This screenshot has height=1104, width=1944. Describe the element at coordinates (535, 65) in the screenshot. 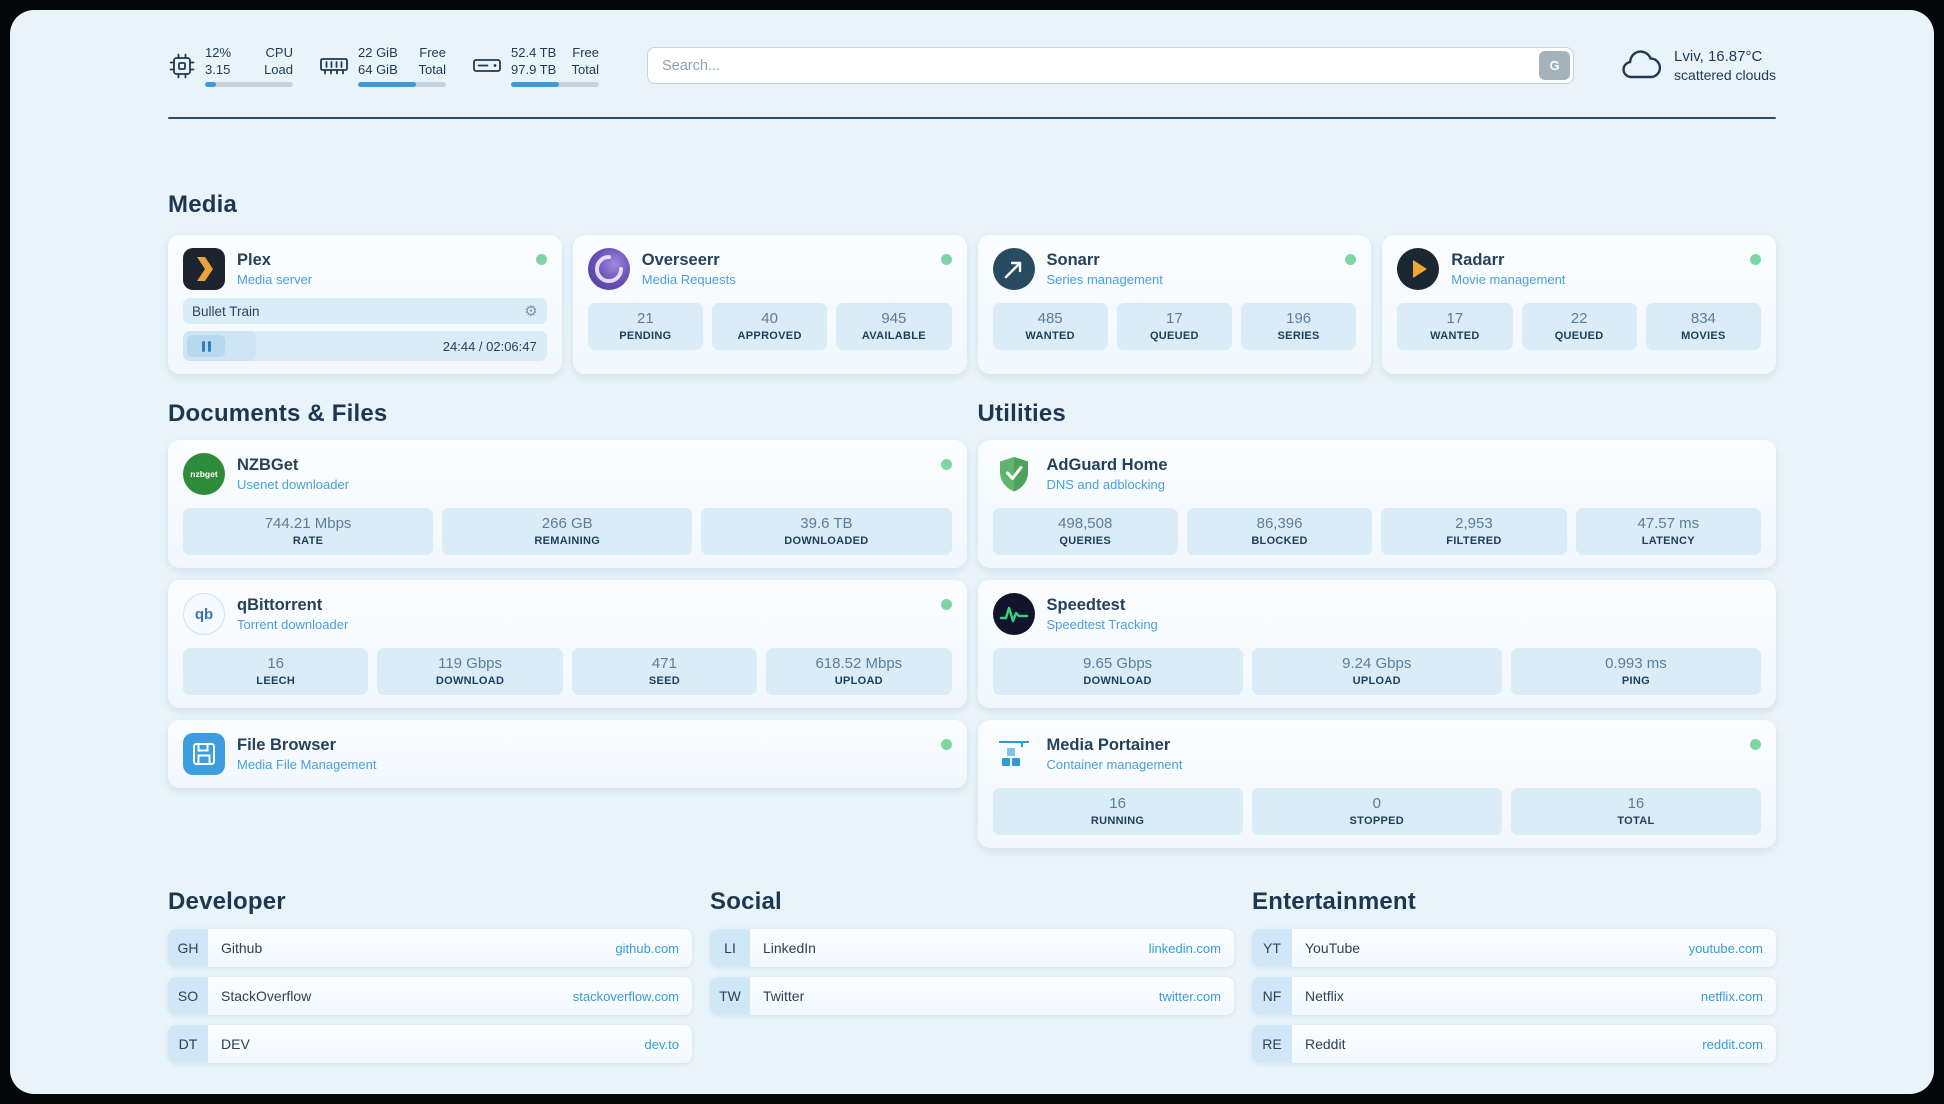

I see `disk-stat: 52.4 TB 97.9 TB Free Total` at that location.